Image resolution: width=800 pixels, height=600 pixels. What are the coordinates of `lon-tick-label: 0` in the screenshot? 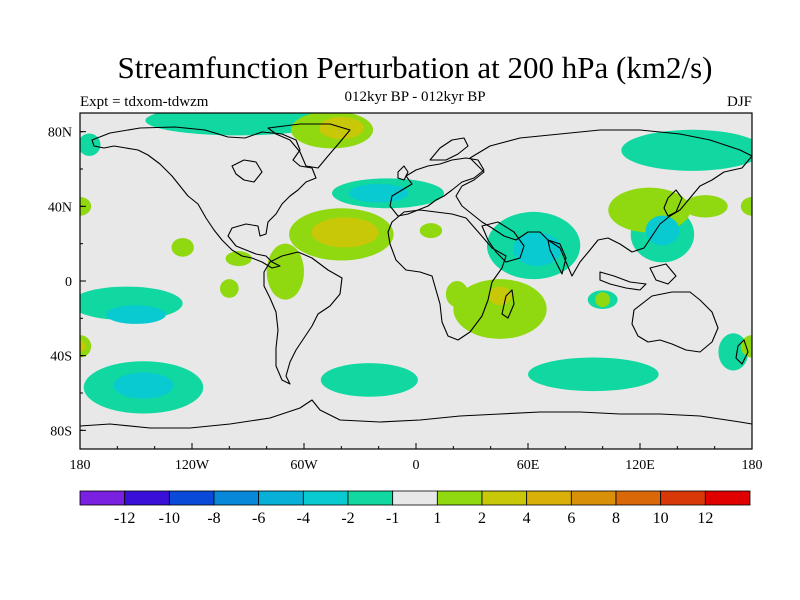 It's located at (416, 465).